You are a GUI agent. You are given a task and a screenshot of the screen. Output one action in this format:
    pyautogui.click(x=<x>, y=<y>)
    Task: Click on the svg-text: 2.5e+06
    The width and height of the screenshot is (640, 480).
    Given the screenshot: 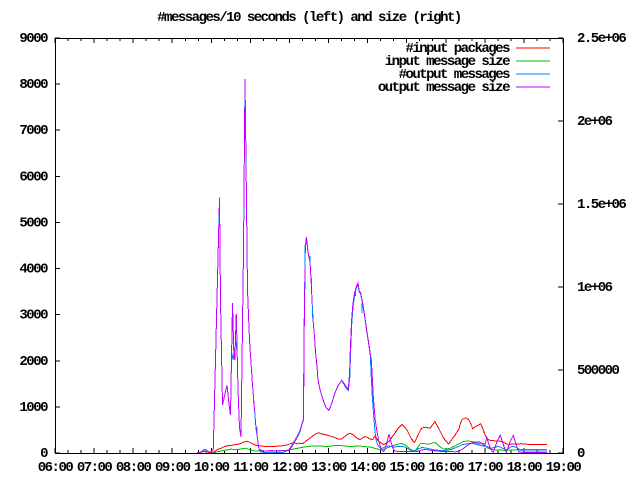 What is the action you would take?
    pyautogui.click(x=601, y=39)
    